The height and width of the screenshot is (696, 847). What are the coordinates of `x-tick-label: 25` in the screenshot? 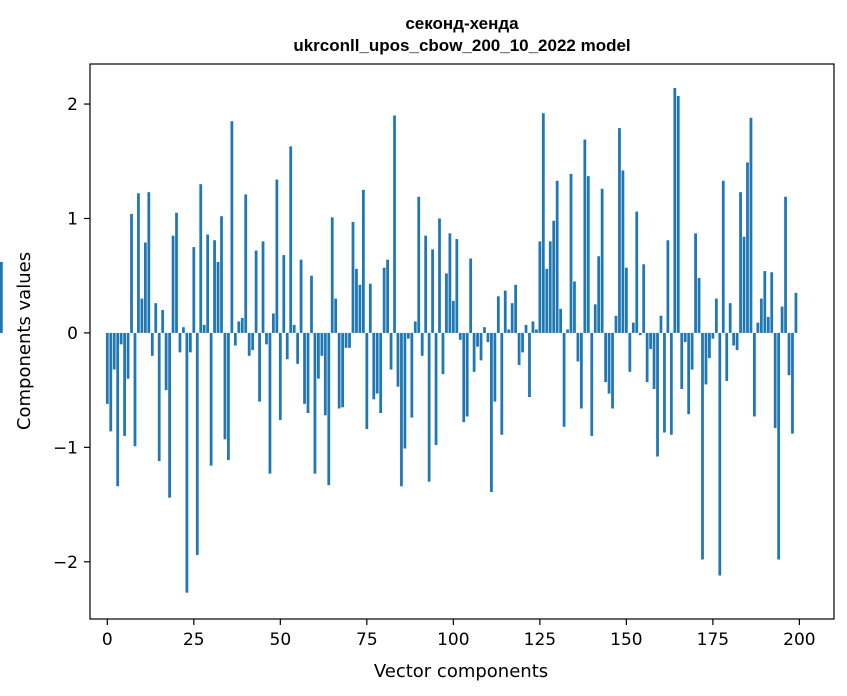 It's located at (194, 640).